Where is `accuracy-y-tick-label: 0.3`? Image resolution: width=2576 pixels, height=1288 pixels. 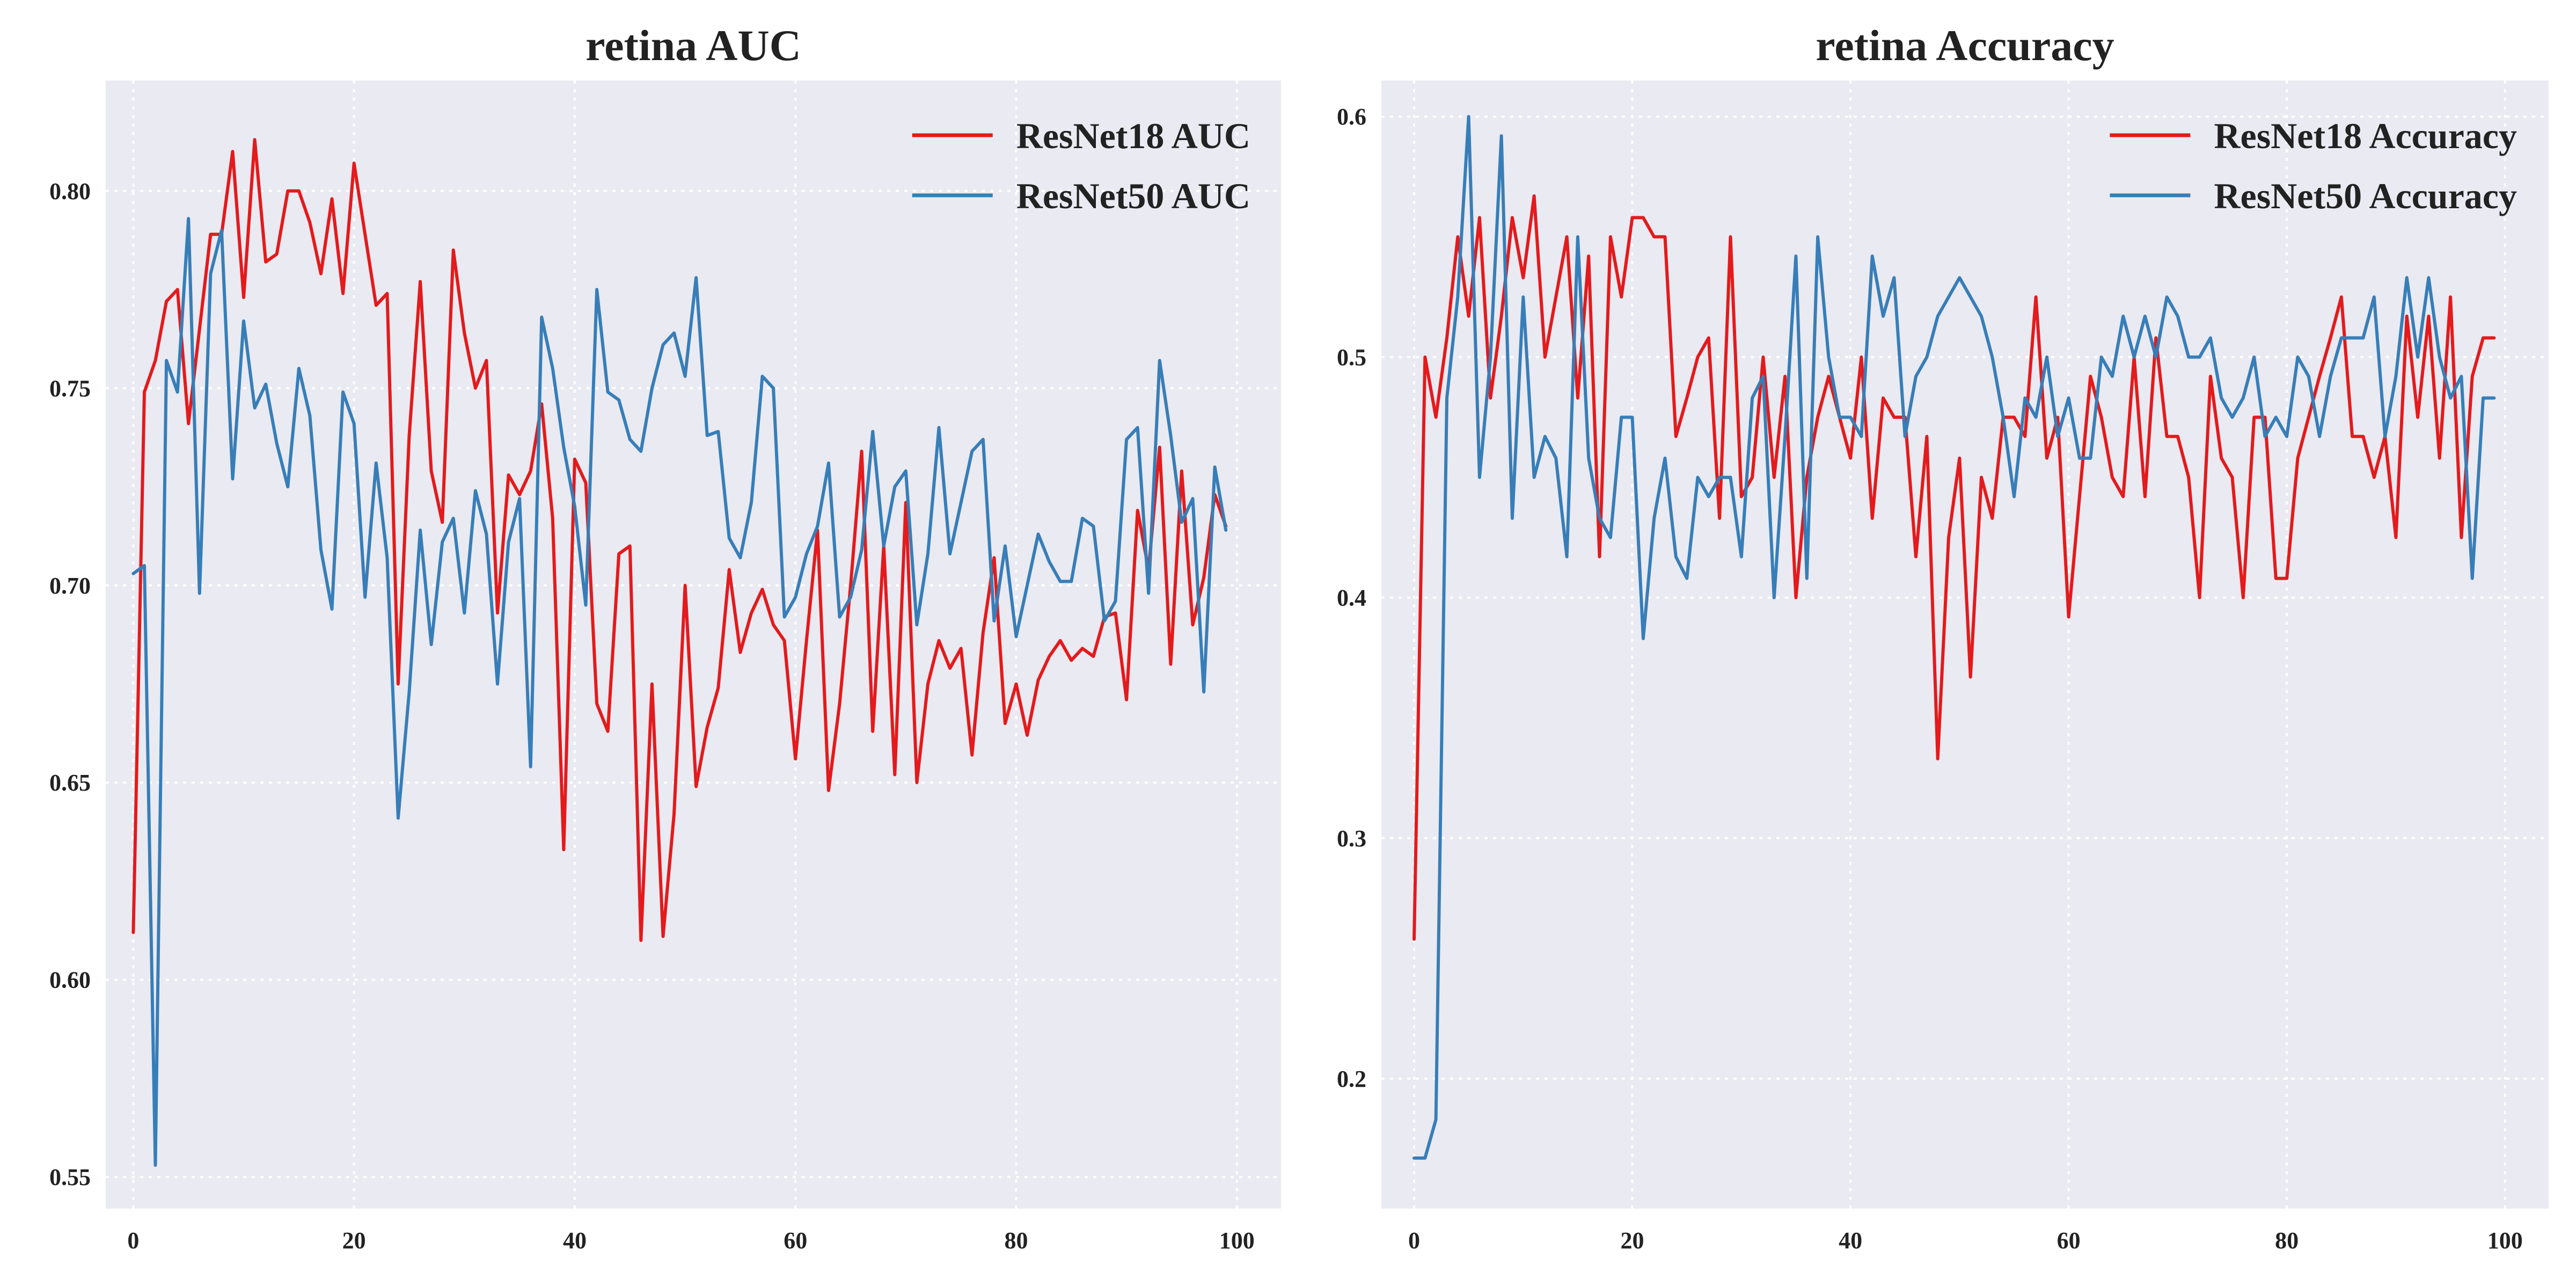
accuracy-y-tick-label: 0.3 is located at coordinates (1351, 838).